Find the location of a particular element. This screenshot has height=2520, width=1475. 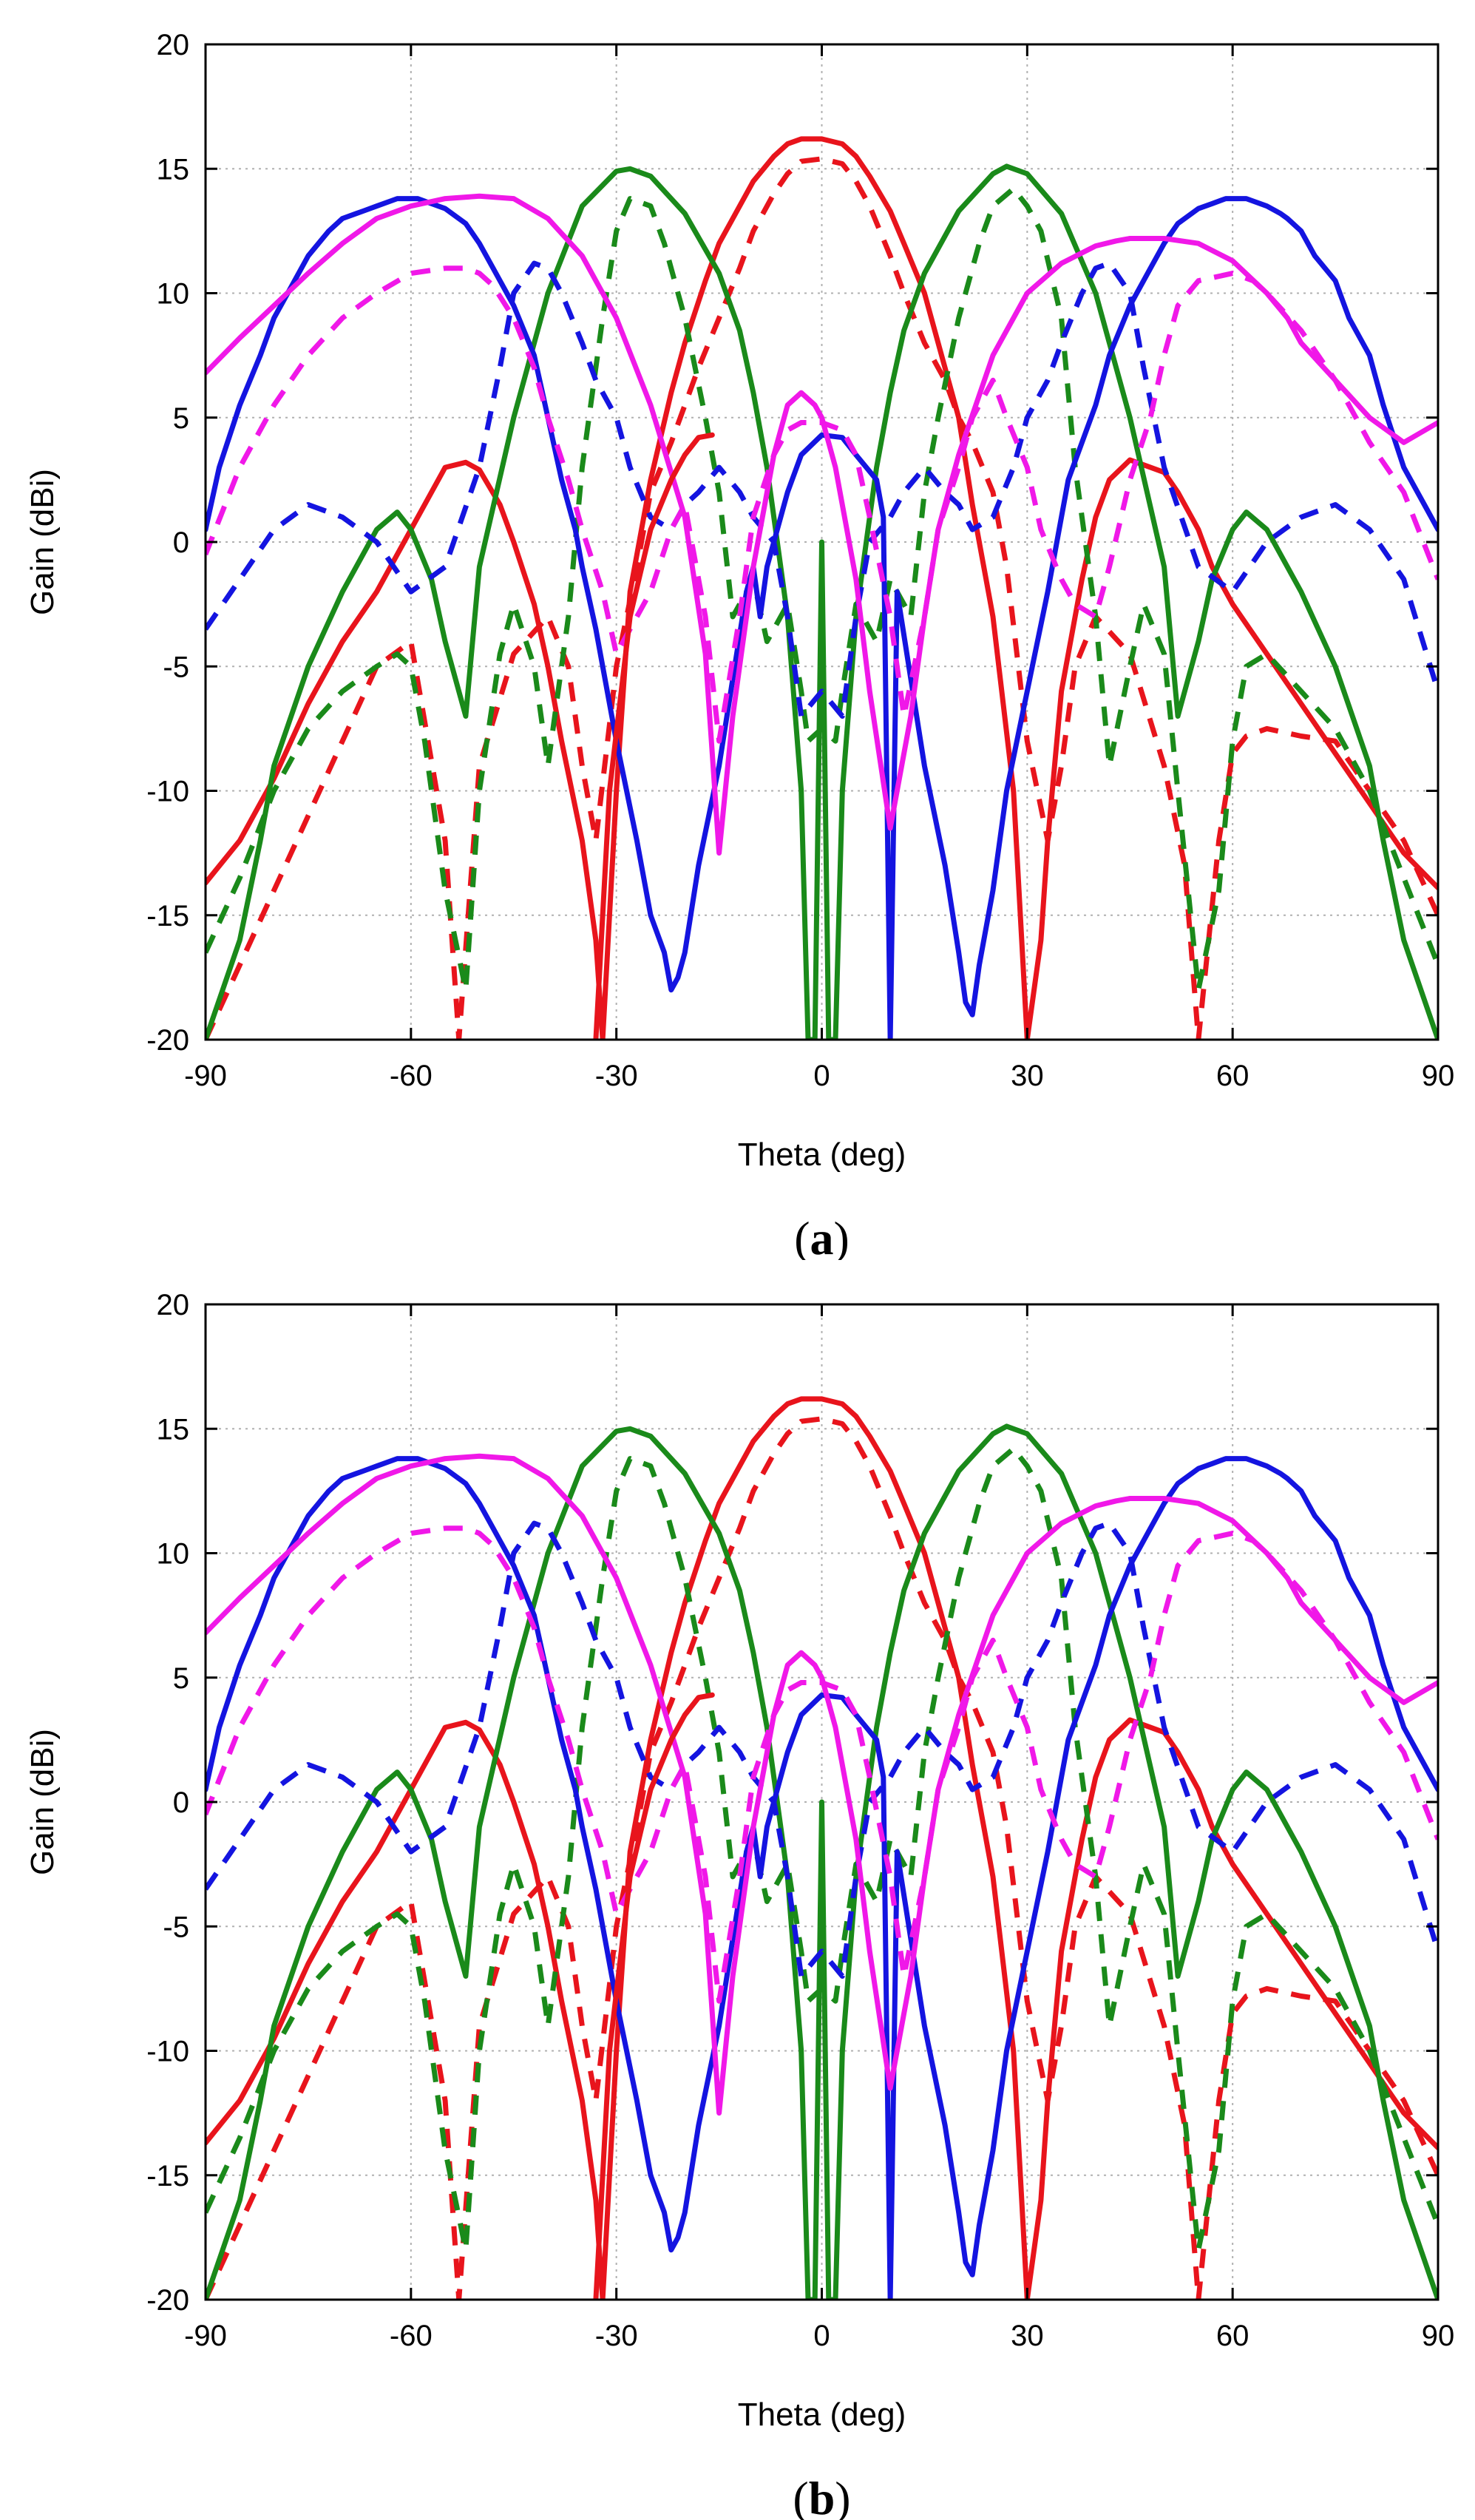

panel-label-part: b is located at coordinates (822, 2496).